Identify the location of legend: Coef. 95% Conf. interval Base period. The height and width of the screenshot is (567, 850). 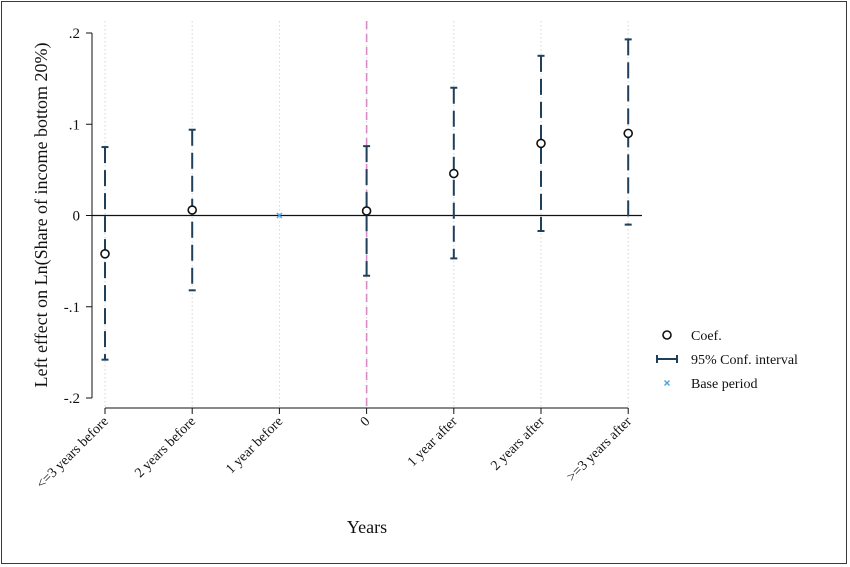
(727, 360).